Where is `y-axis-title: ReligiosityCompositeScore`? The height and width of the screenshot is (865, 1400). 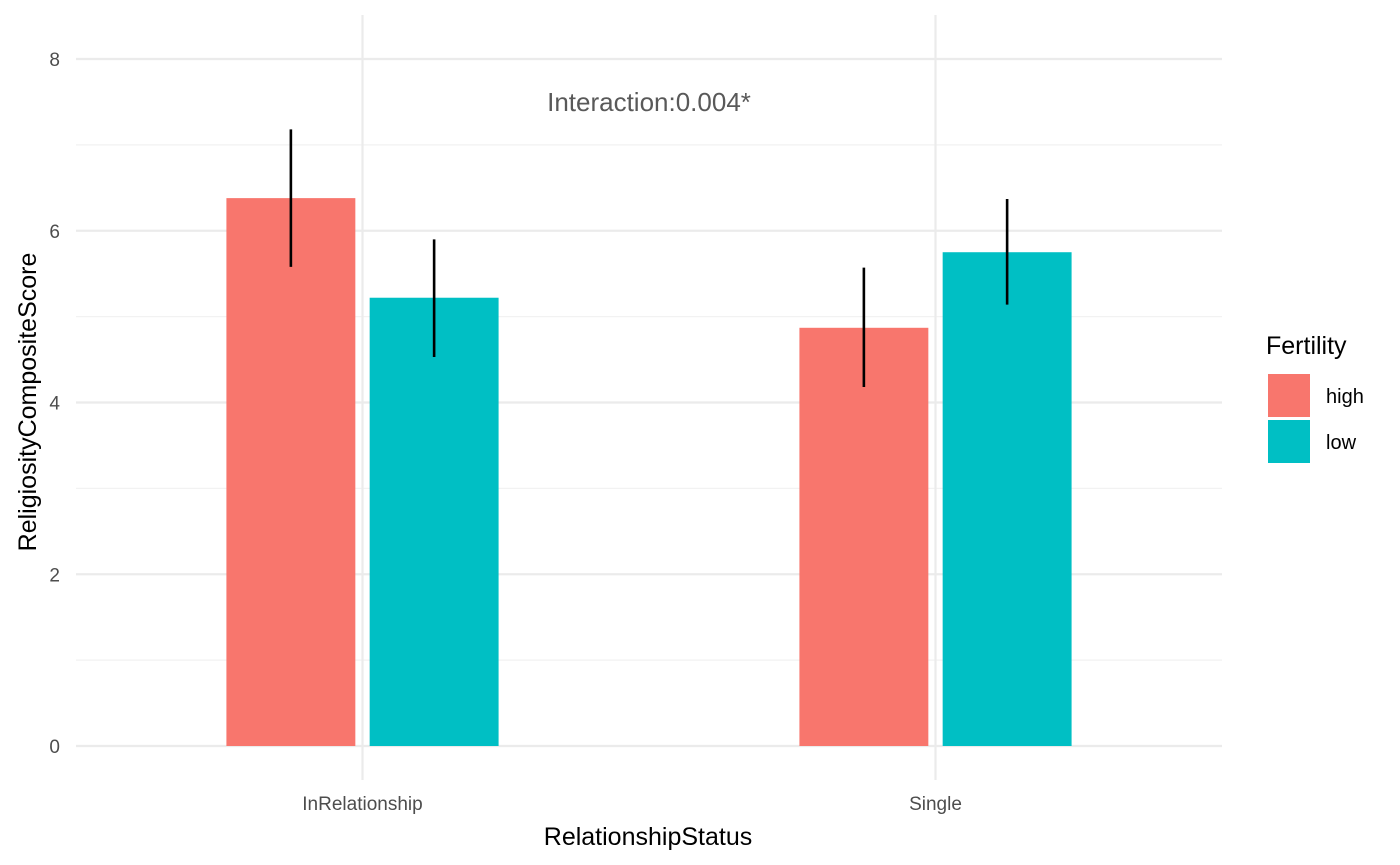 y-axis-title: ReligiosityCompositeScore is located at coordinates (28, 402).